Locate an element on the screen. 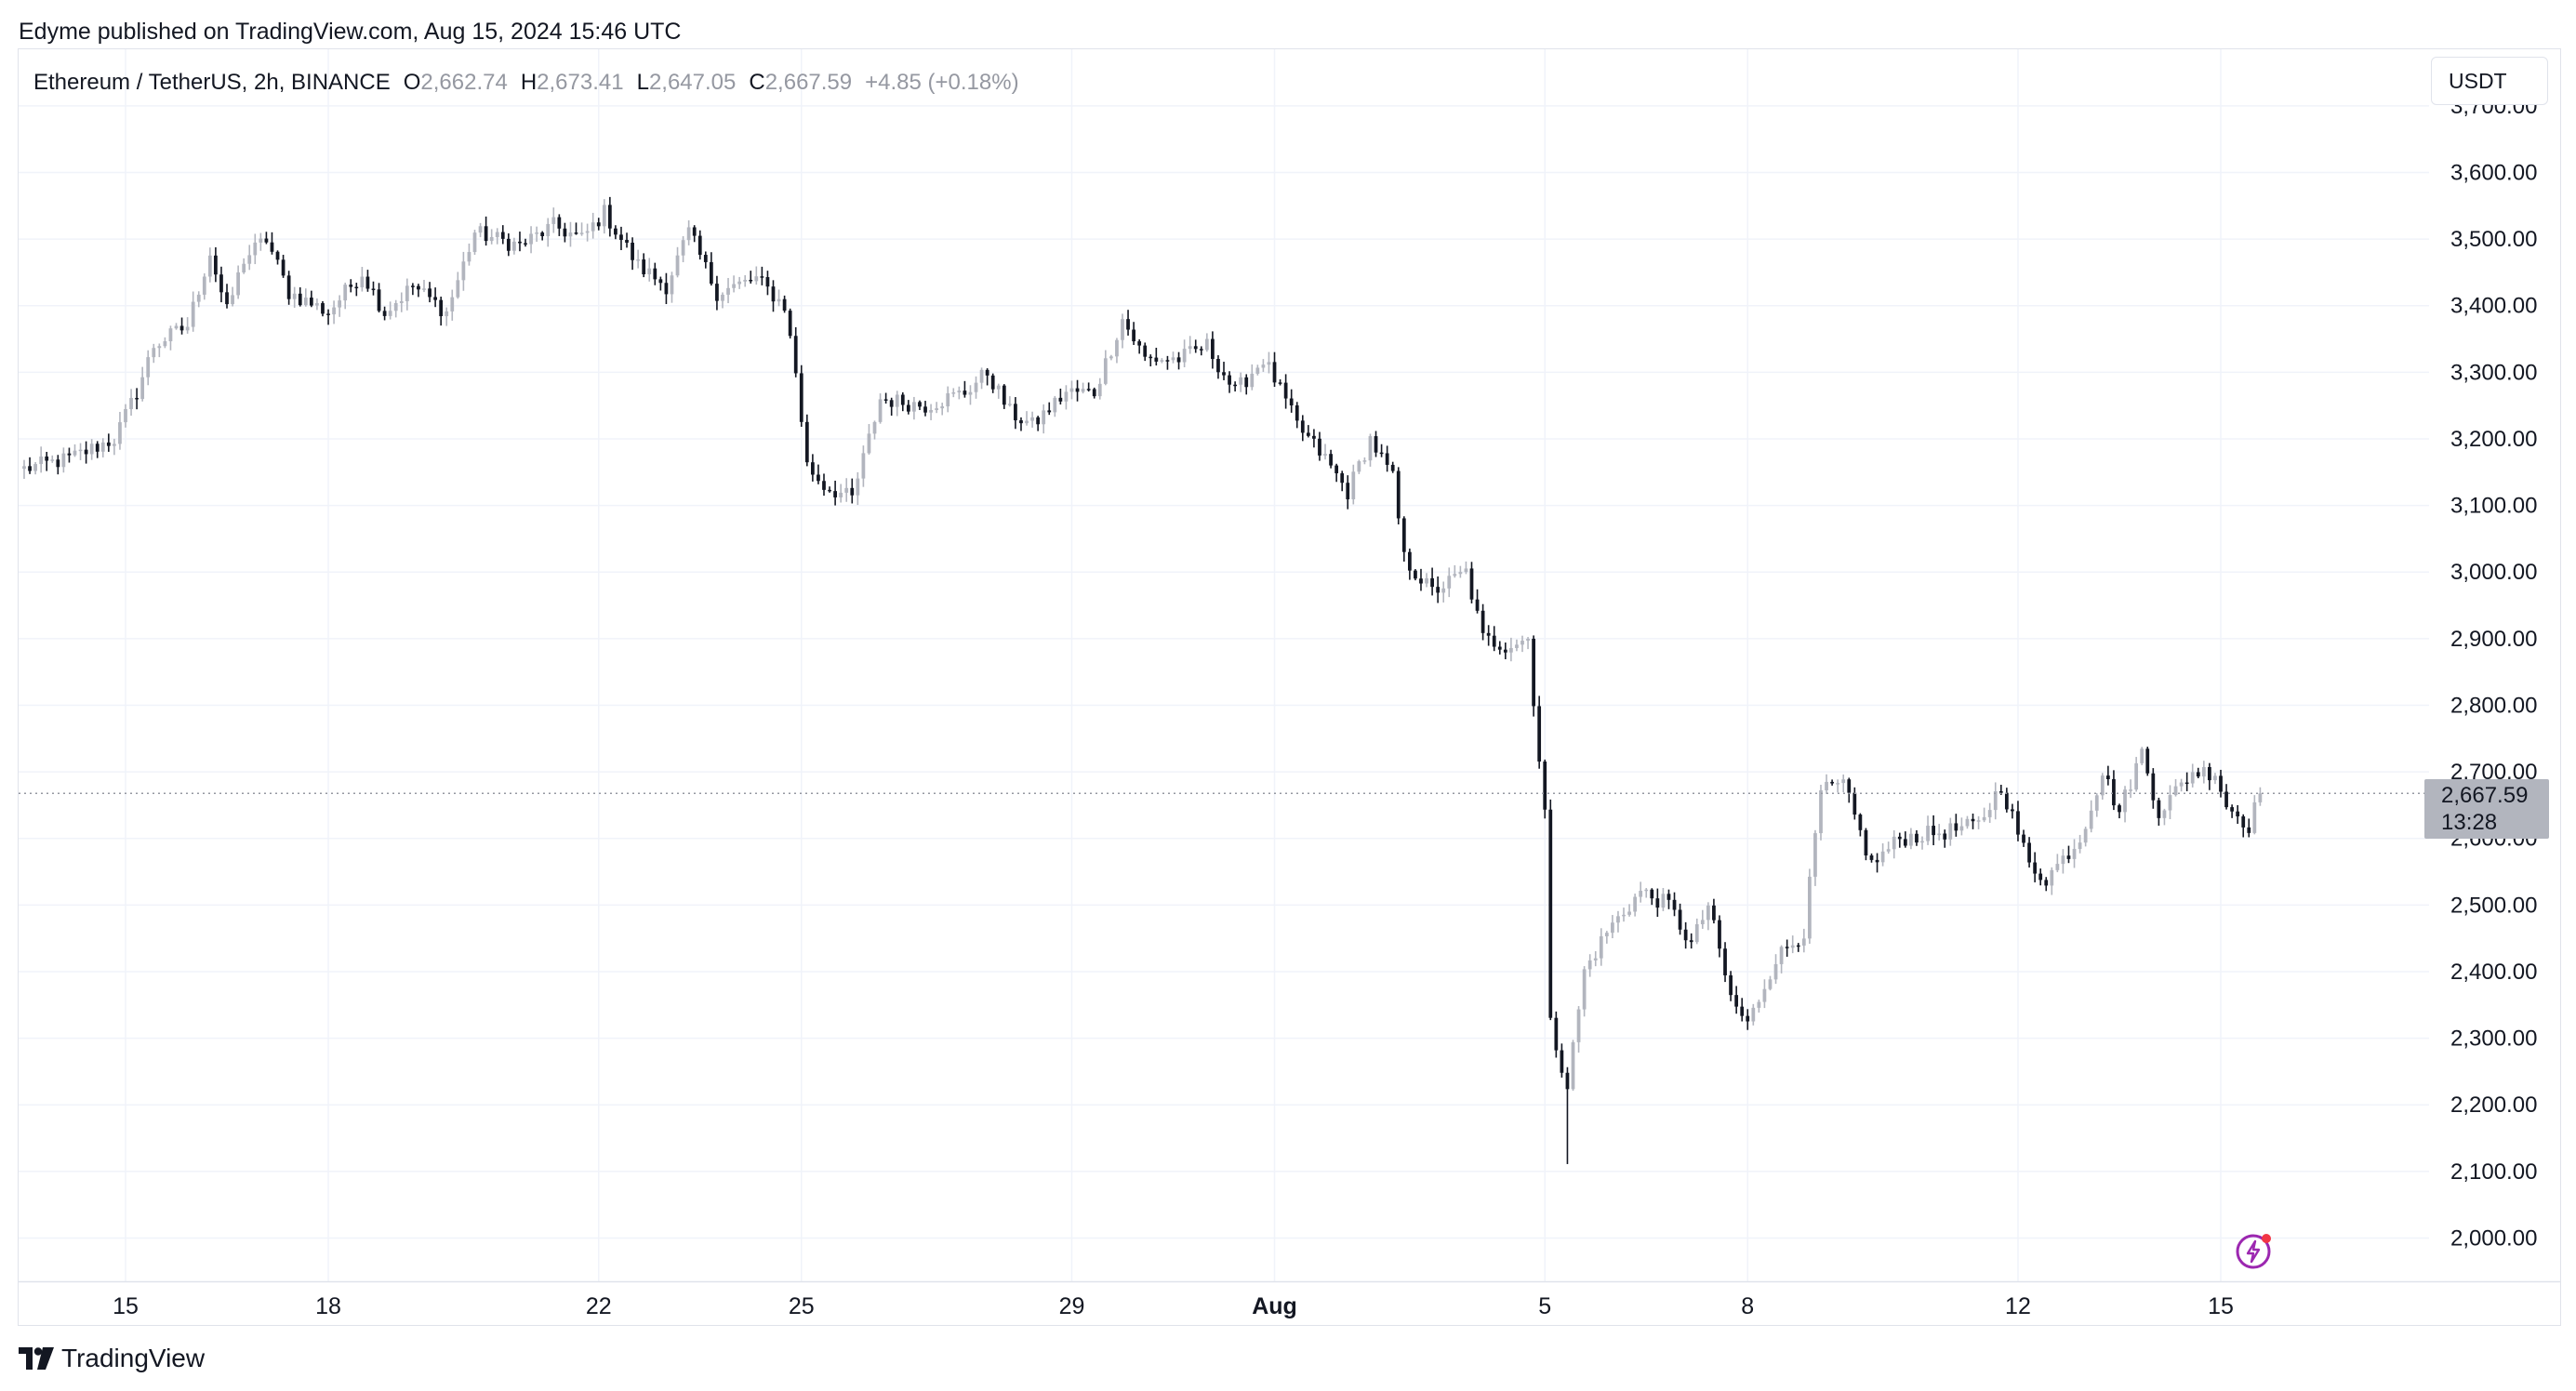 The width and height of the screenshot is (2576, 1391). open-value: 2,662.74 is located at coordinates (464, 82).